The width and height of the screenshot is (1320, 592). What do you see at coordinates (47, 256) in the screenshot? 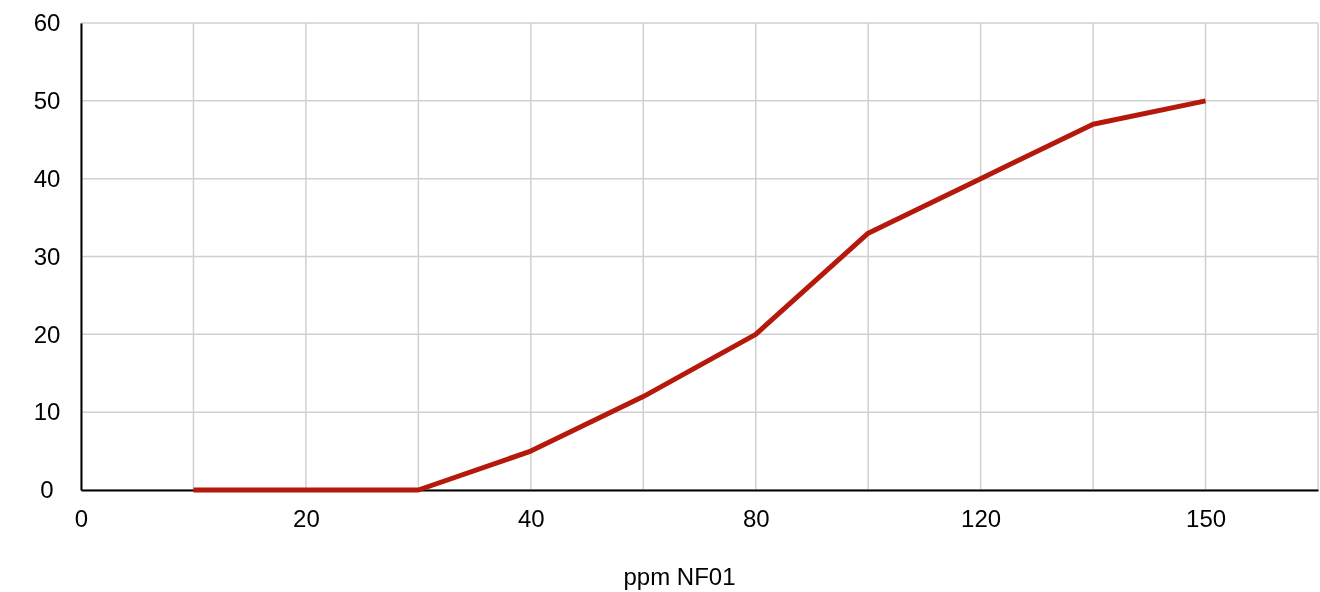
I see `y-tick-label: 30` at bounding box center [47, 256].